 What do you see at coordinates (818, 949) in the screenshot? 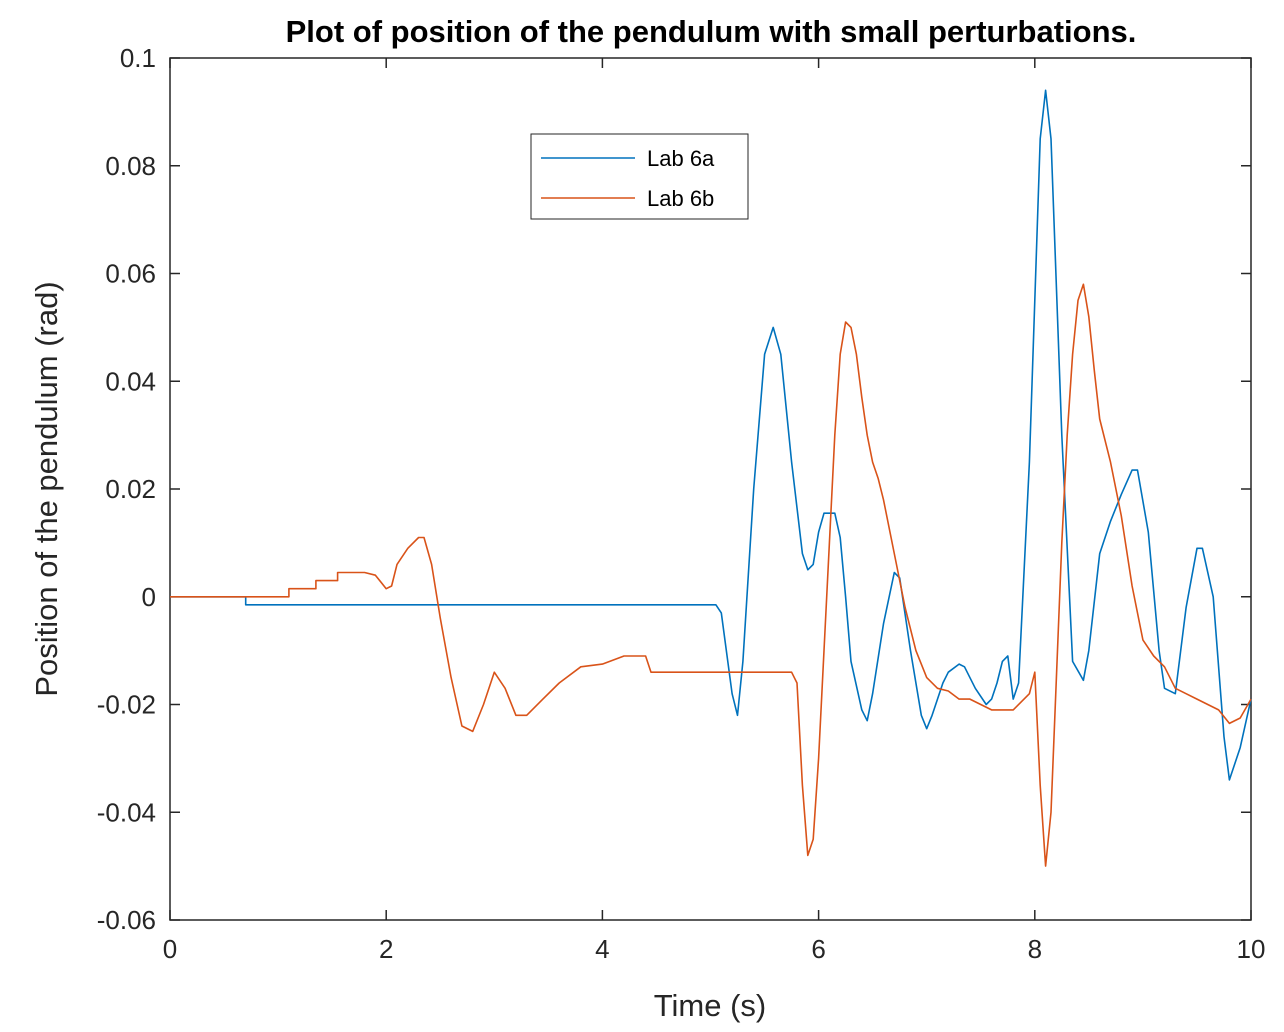
I see `x-tick-label: 6` at bounding box center [818, 949].